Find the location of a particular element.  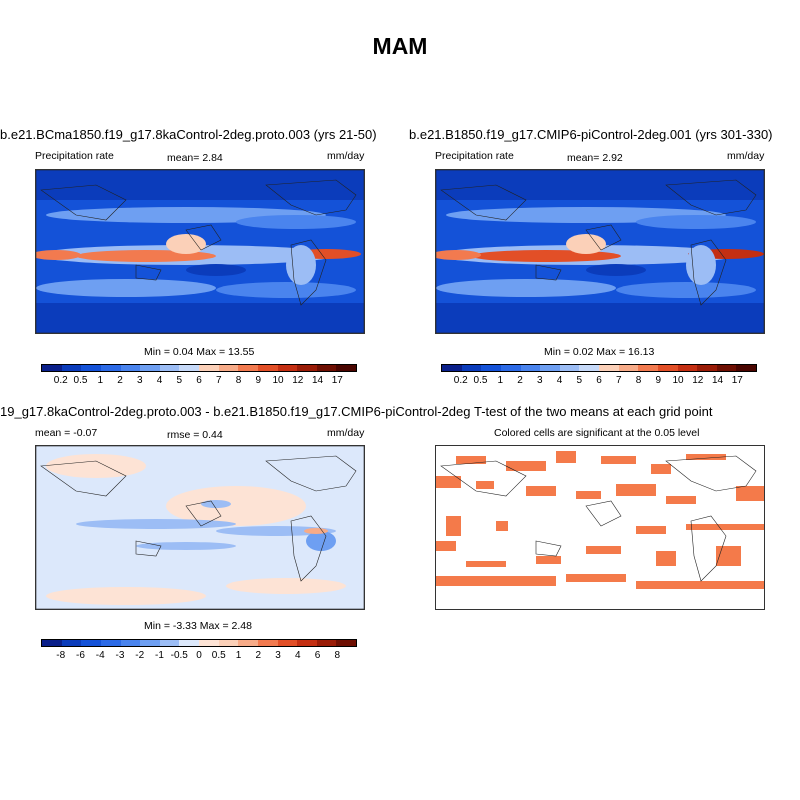

panel-1-colorbar-tick-label: 4 is located at coordinates (159, 380).